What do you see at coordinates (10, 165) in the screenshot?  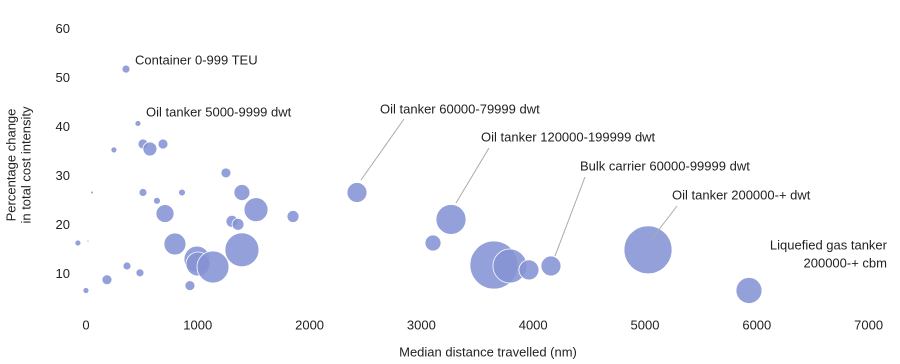 I see `y-axis-label-line: Percentage change` at bounding box center [10, 165].